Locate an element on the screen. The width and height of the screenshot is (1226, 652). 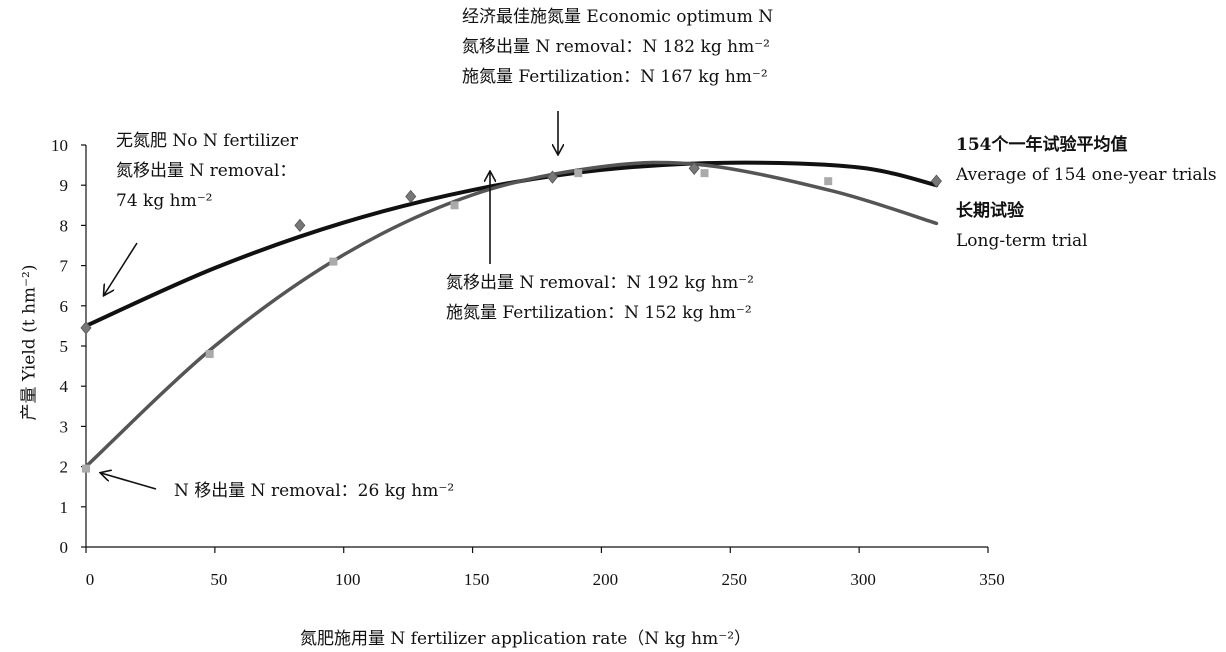
y-tick-label: 2 is located at coordinates (64, 467).